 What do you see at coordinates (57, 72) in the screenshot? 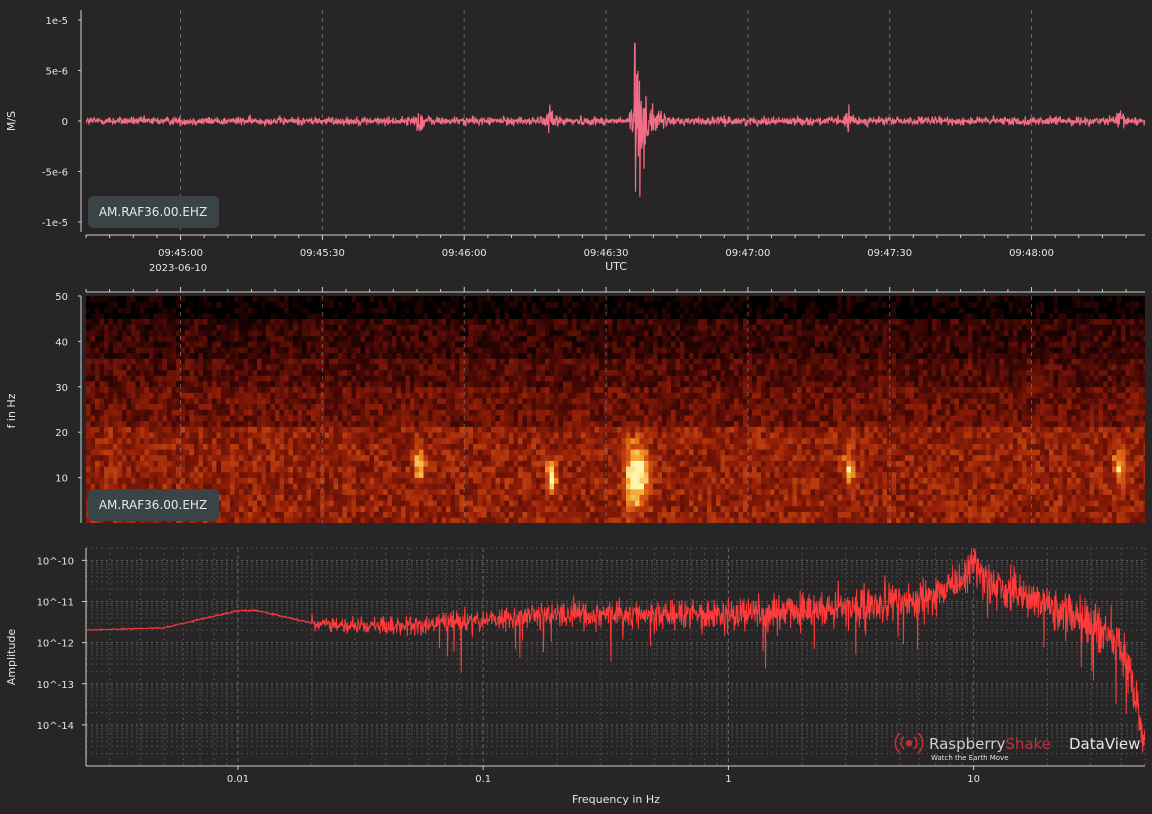
I see `waveform-y-tick-label: 5e-6` at bounding box center [57, 72].